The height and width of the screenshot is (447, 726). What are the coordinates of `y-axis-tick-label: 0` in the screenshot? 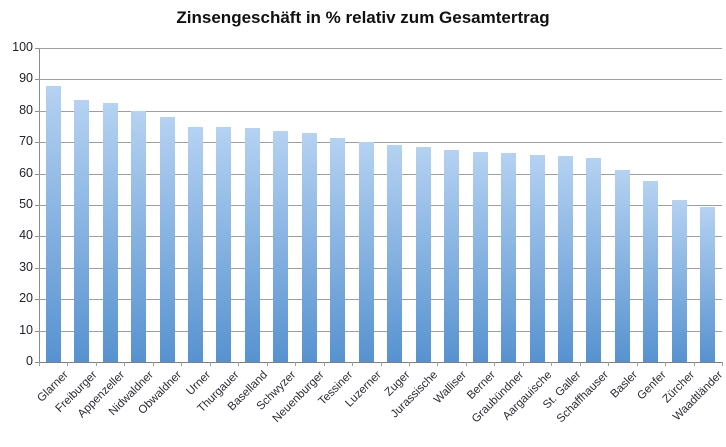 It's located at (29, 361).